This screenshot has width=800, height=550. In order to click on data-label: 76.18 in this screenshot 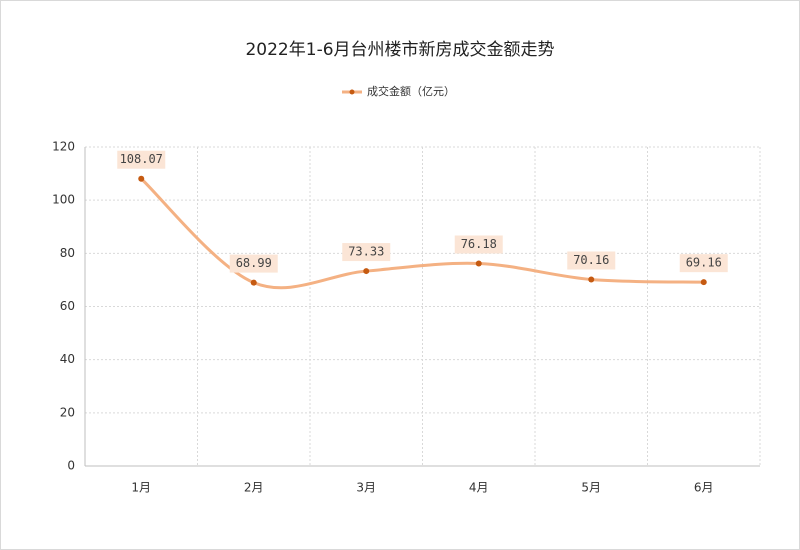, I will do `click(479, 244)`.